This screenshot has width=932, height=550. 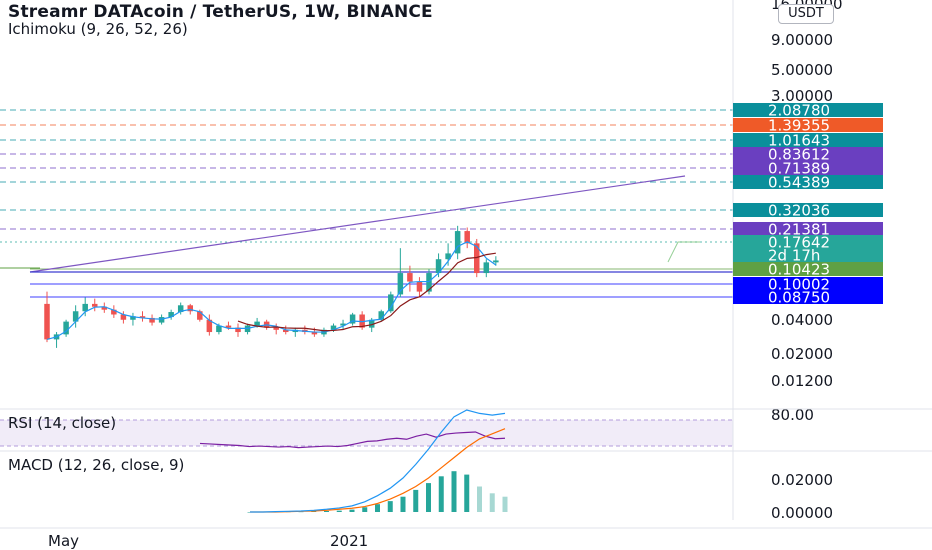 I want to click on price-badge-label: 2.08780, so click(x=799, y=111).